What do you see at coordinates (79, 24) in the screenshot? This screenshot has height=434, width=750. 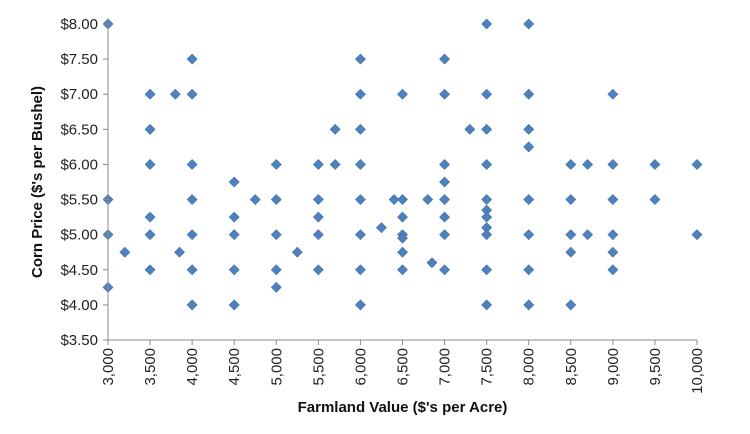 I see `y-tick-label: $8.00` at bounding box center [79, 24].